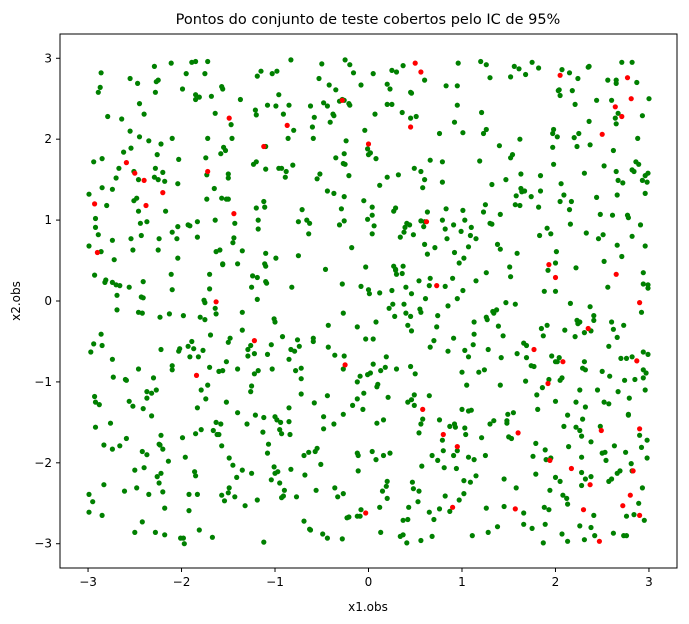  What do you see at coordinates (48, 301) in the screenshot?
I see `y-tick-label: 0` at bounding box center [48, 301].